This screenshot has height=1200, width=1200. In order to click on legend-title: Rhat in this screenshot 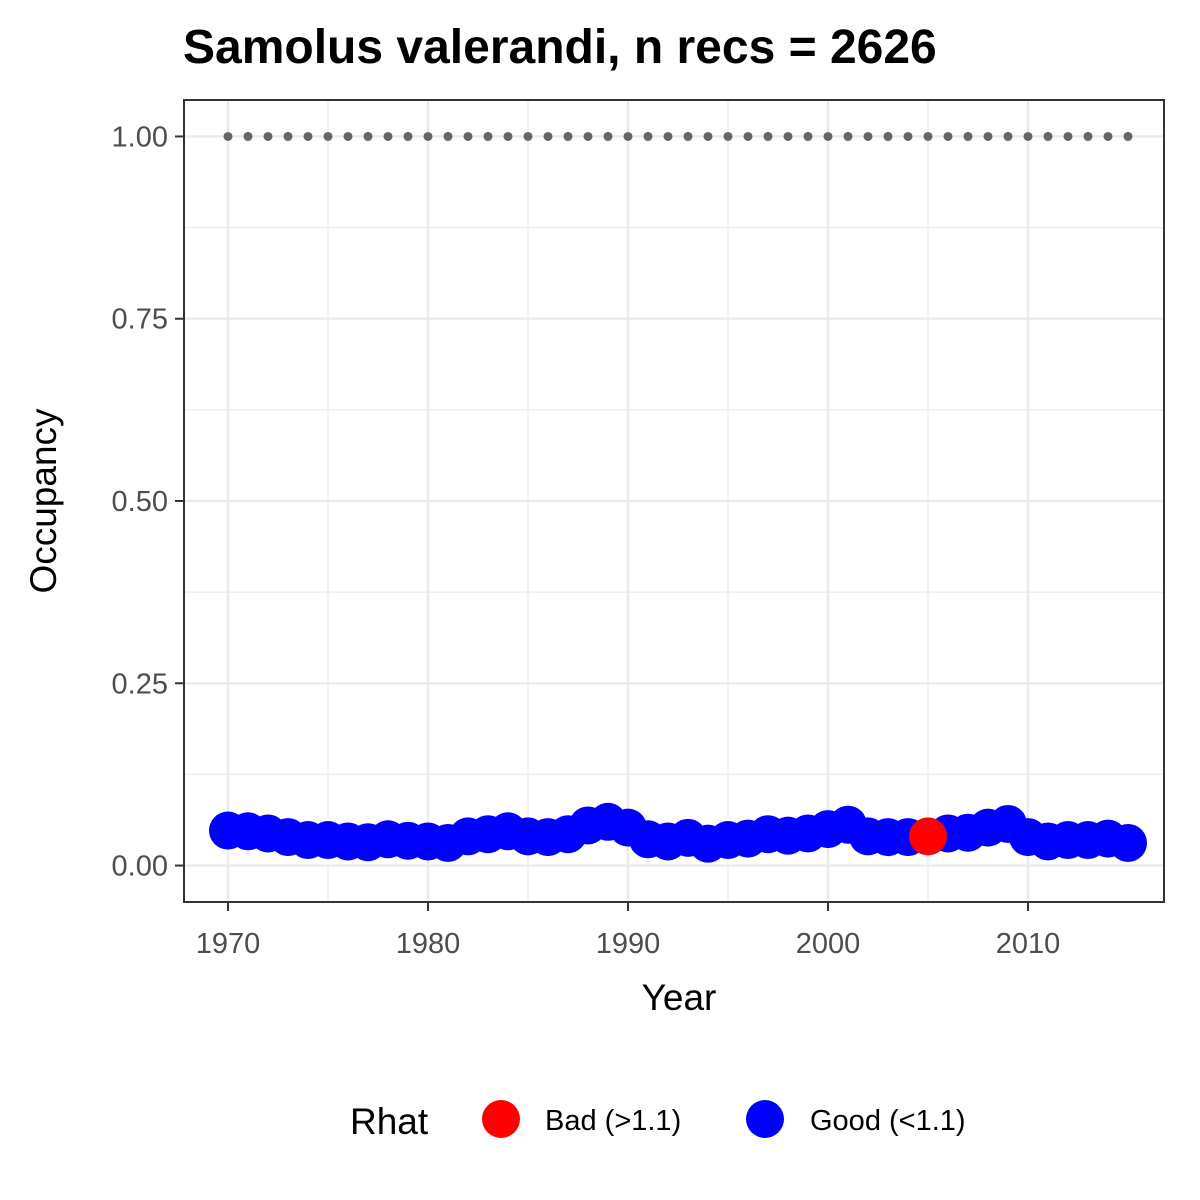, I will do `click(389, 1121)`.